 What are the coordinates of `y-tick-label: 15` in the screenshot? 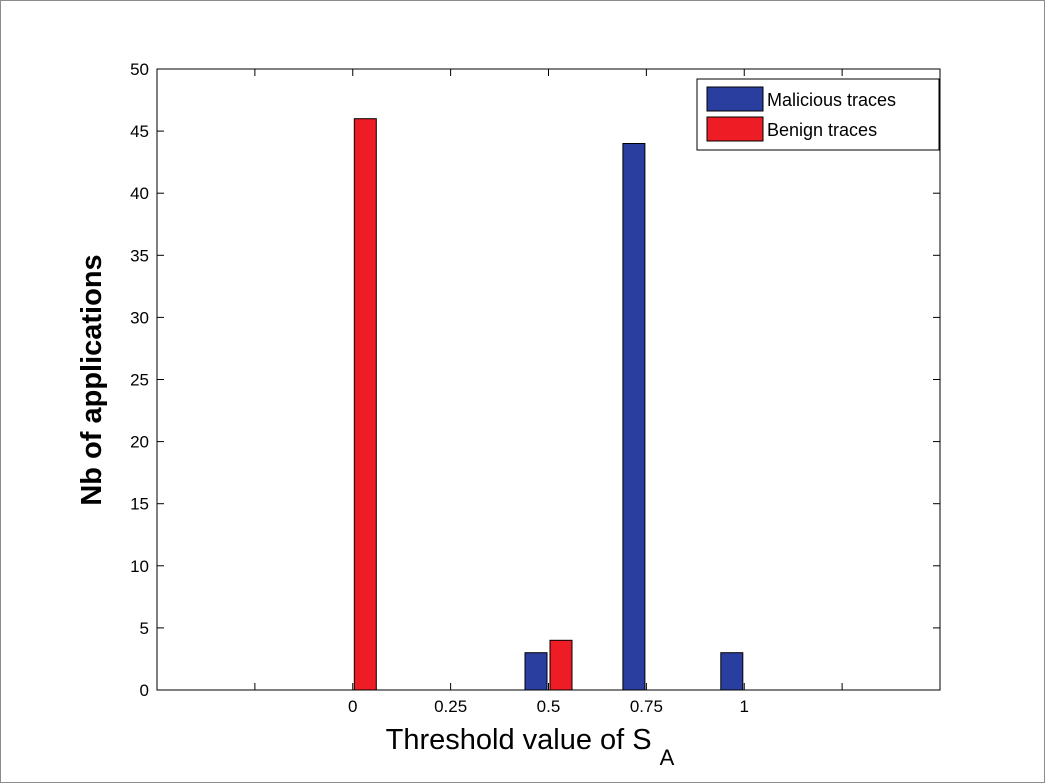 It's located at (139, 504).